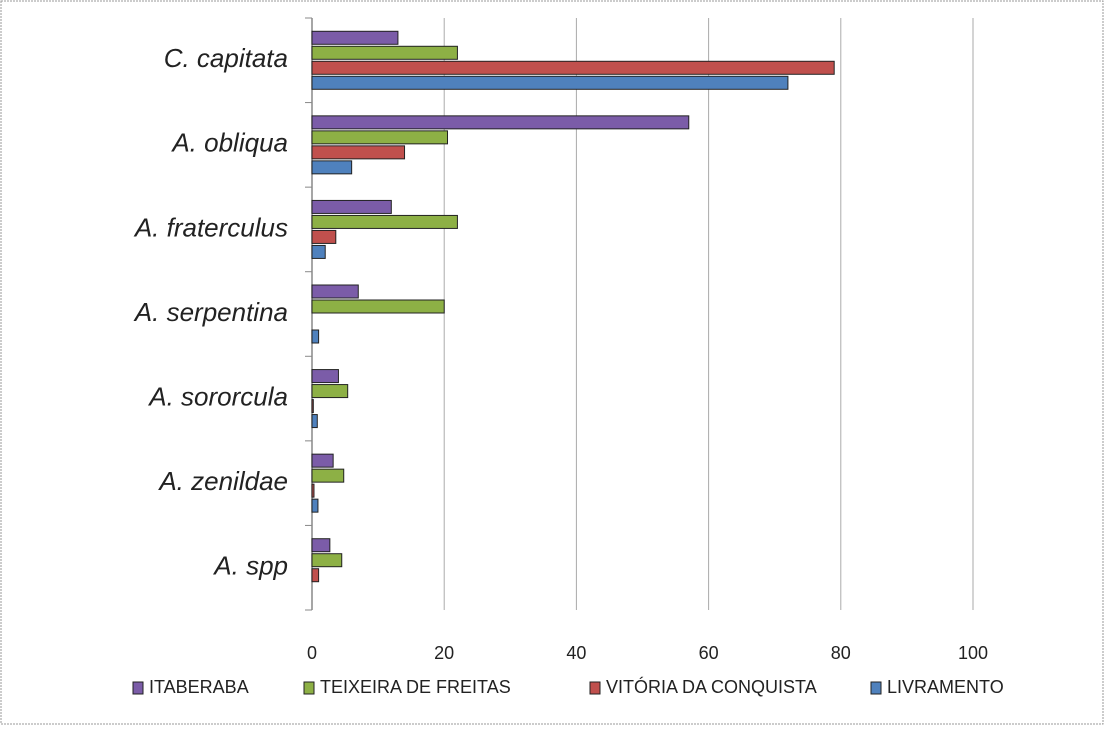 This screenshot has height=730, width=1104. What do you see at coordinates (576, 653) in the screenshot?
I see `x-tick-label: 40` at bounding box center [576, 653].